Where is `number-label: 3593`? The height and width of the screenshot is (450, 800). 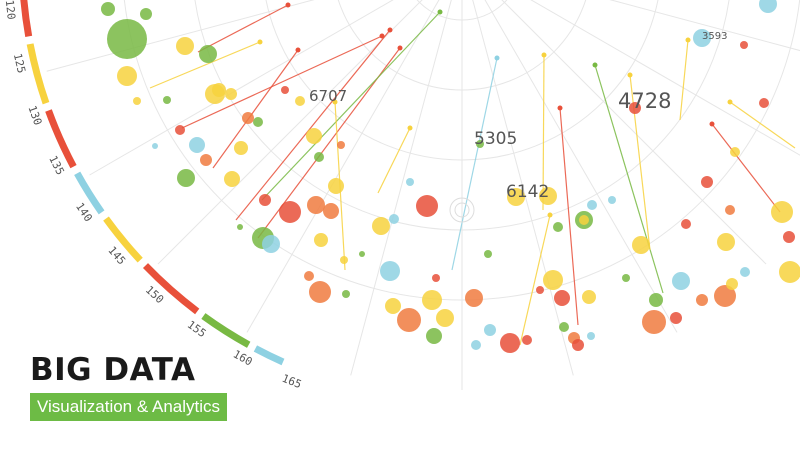
number-label: 3593 is located at coordinates (714, 36).